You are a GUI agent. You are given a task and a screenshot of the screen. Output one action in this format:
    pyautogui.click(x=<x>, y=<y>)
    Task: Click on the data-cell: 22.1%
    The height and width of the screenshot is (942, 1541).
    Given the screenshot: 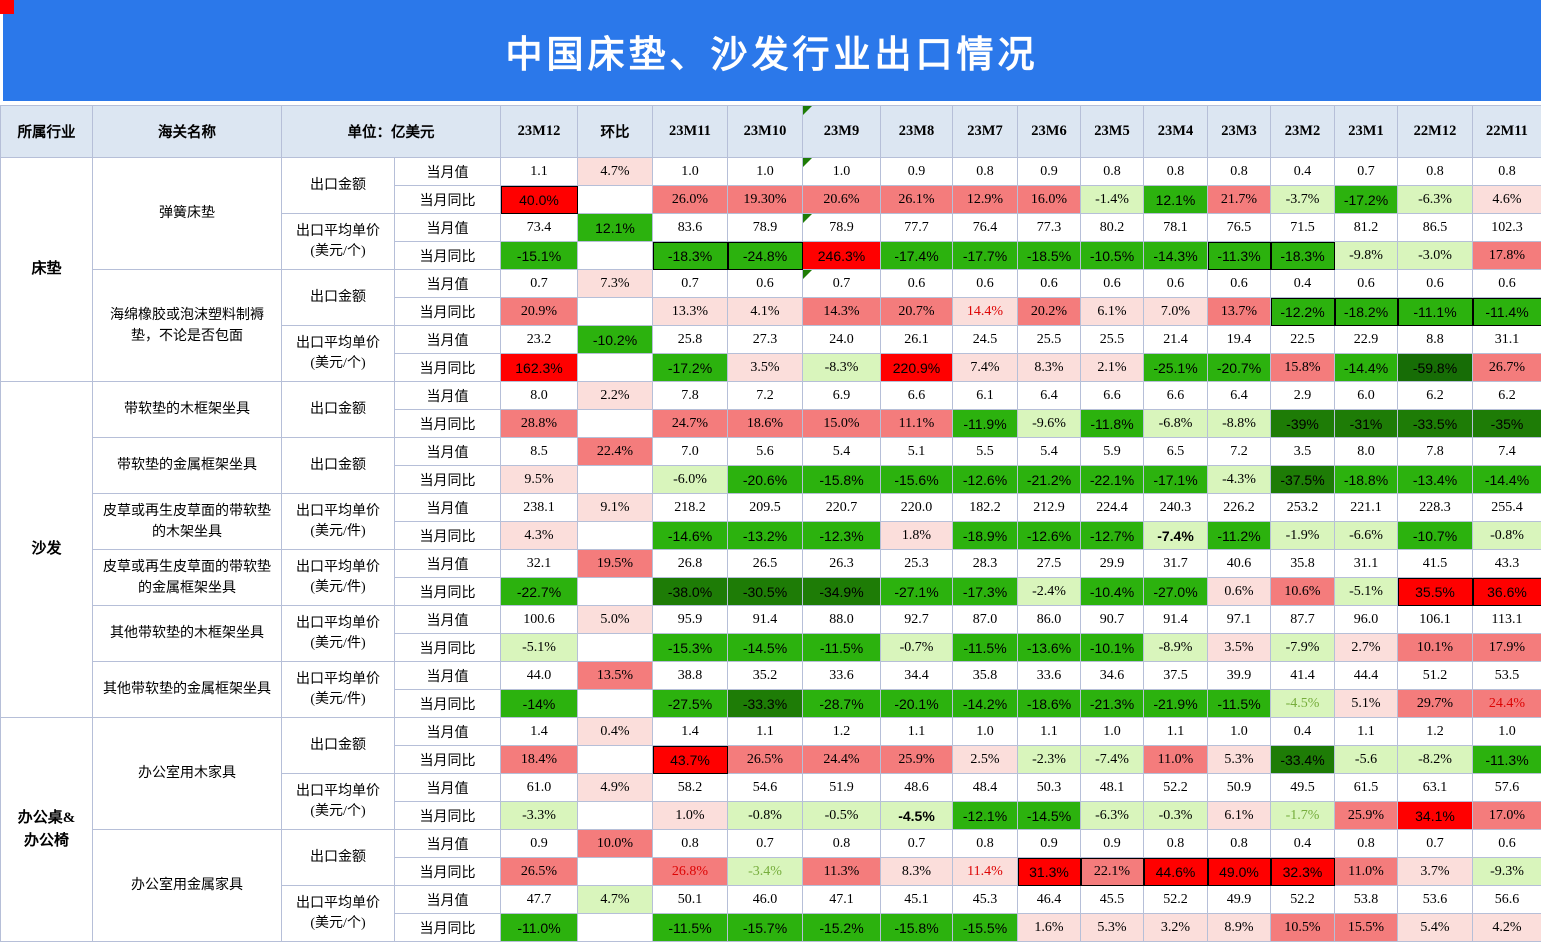 What is the action you would take?
    pyautogui.click(x=1112, y=872)
    